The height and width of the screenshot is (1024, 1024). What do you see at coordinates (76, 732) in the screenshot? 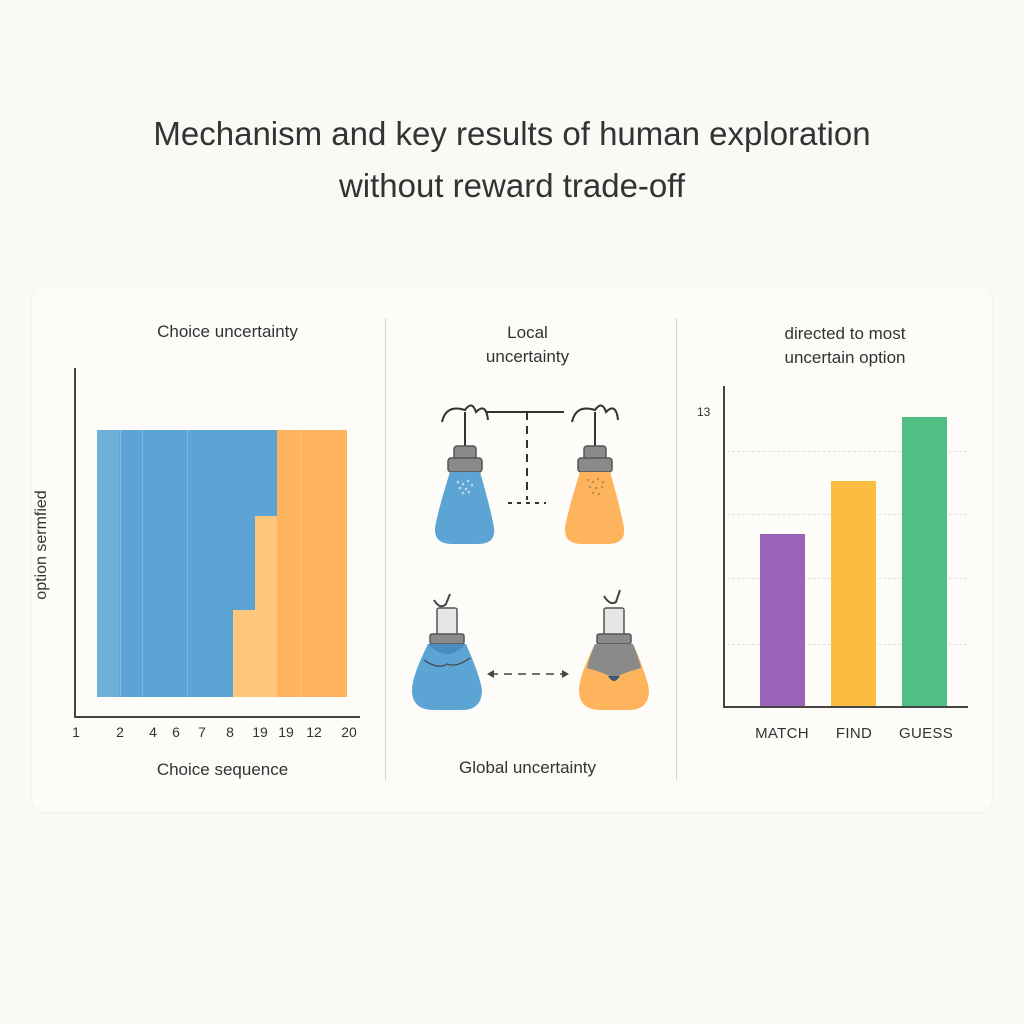
I see `x-tick: 1` at bounding box center [76, 732].